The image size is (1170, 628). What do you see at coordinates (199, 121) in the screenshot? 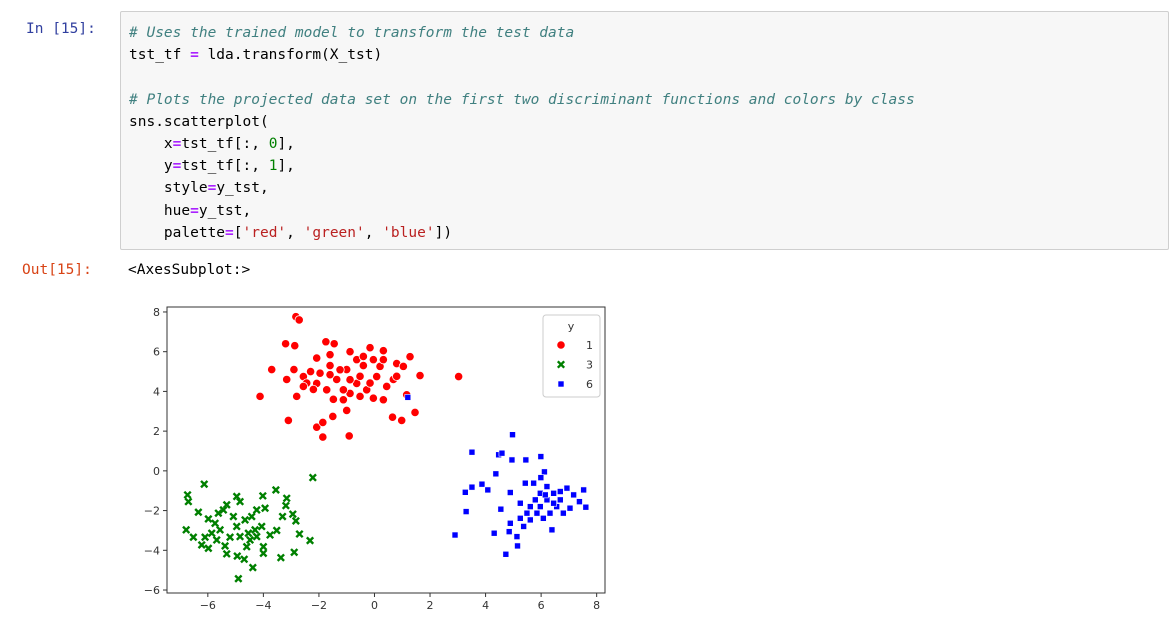
I see `code-token: sns.scatterplot(` at bounding box center [199, 121].